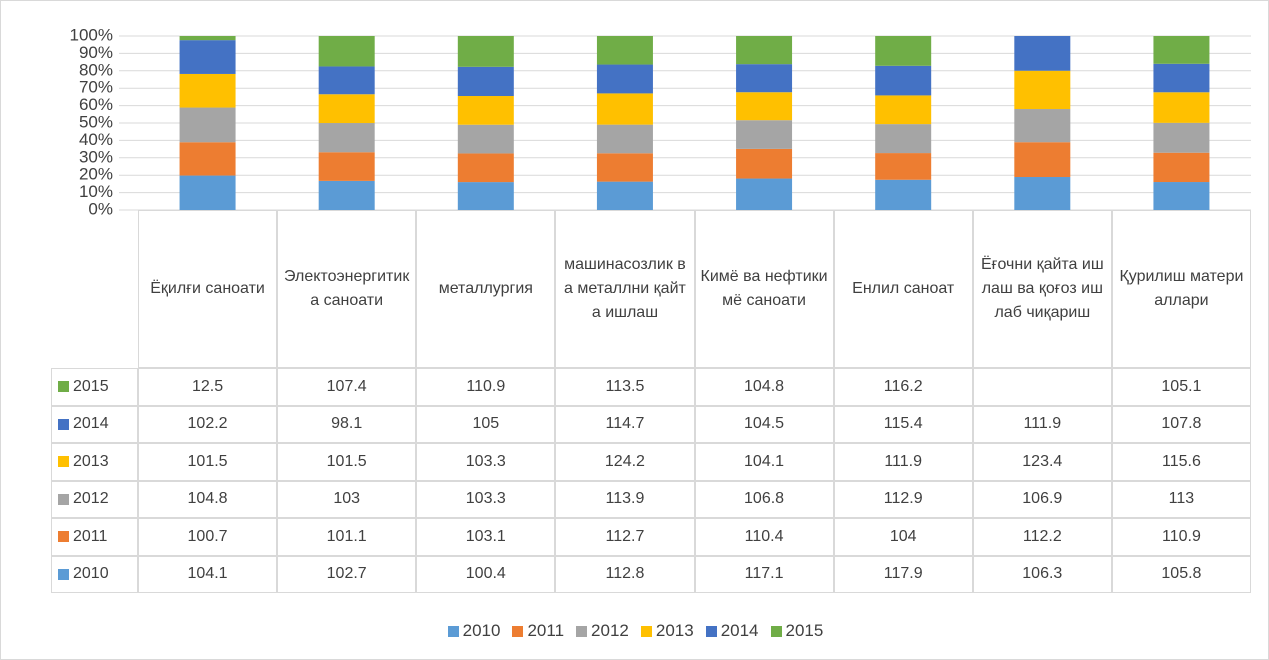  What do you see at coordinates (481, 630) in the screenshot?
I see `legend-label: 2010` at bounding box center [481, 630].